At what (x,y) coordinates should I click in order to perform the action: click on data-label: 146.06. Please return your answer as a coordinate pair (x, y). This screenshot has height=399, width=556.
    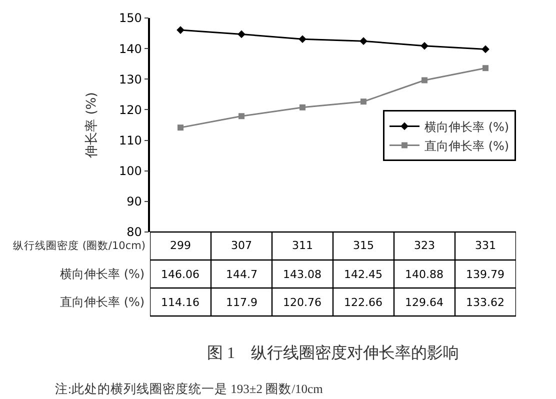
    Looking at the image, I should click on (180, 274).